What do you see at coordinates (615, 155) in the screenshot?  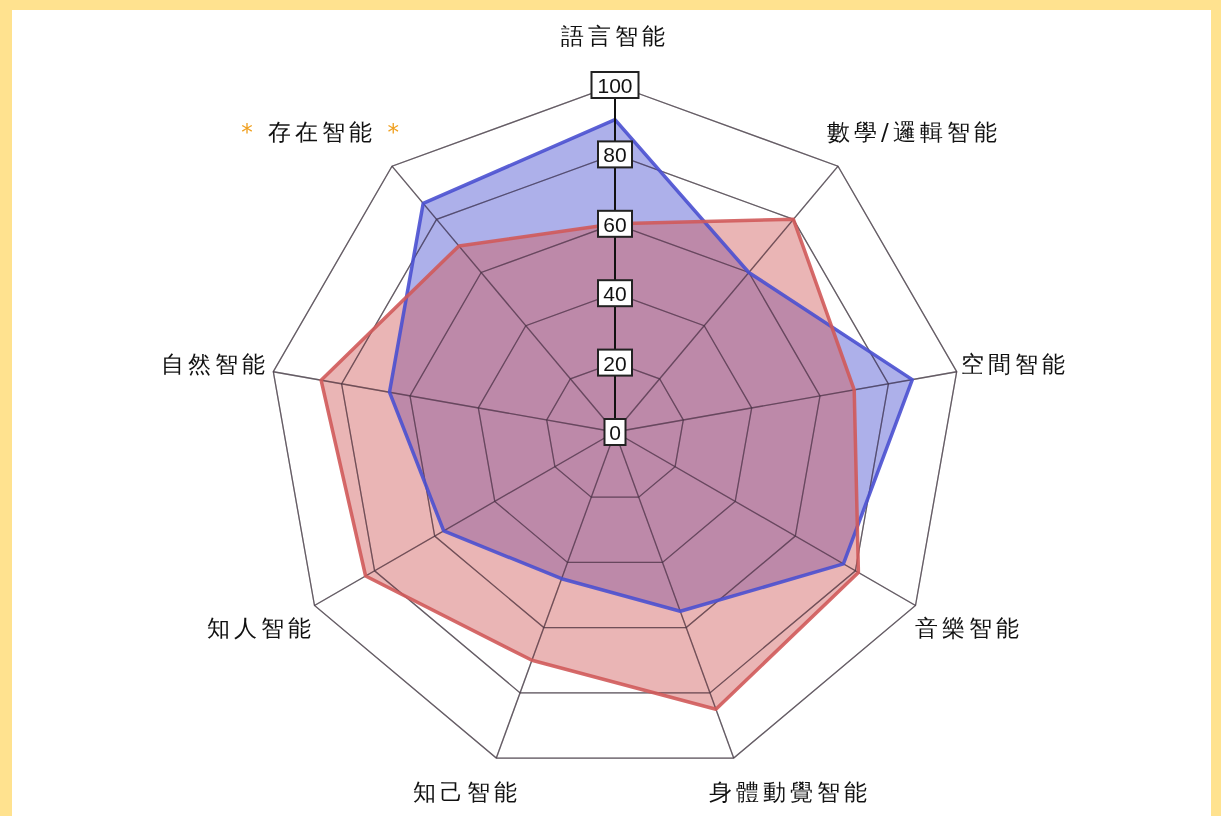 I see `y-tick-label: 80` at bounding box center [615, 155].